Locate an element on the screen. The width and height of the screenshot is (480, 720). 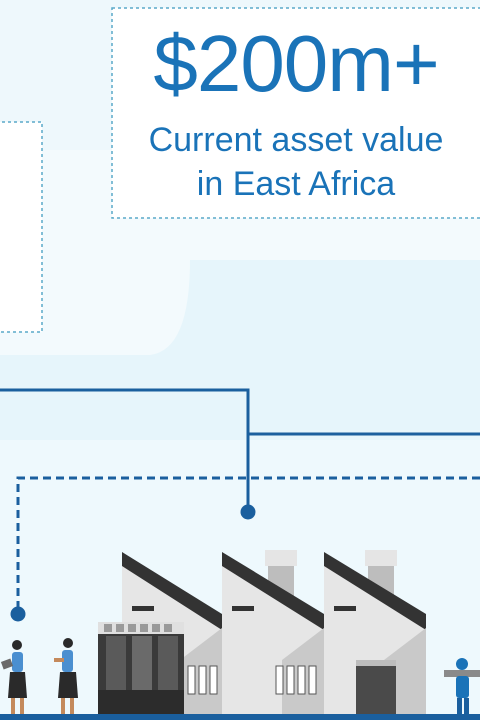
left-info-box-border is located at coordinates (21, 227).